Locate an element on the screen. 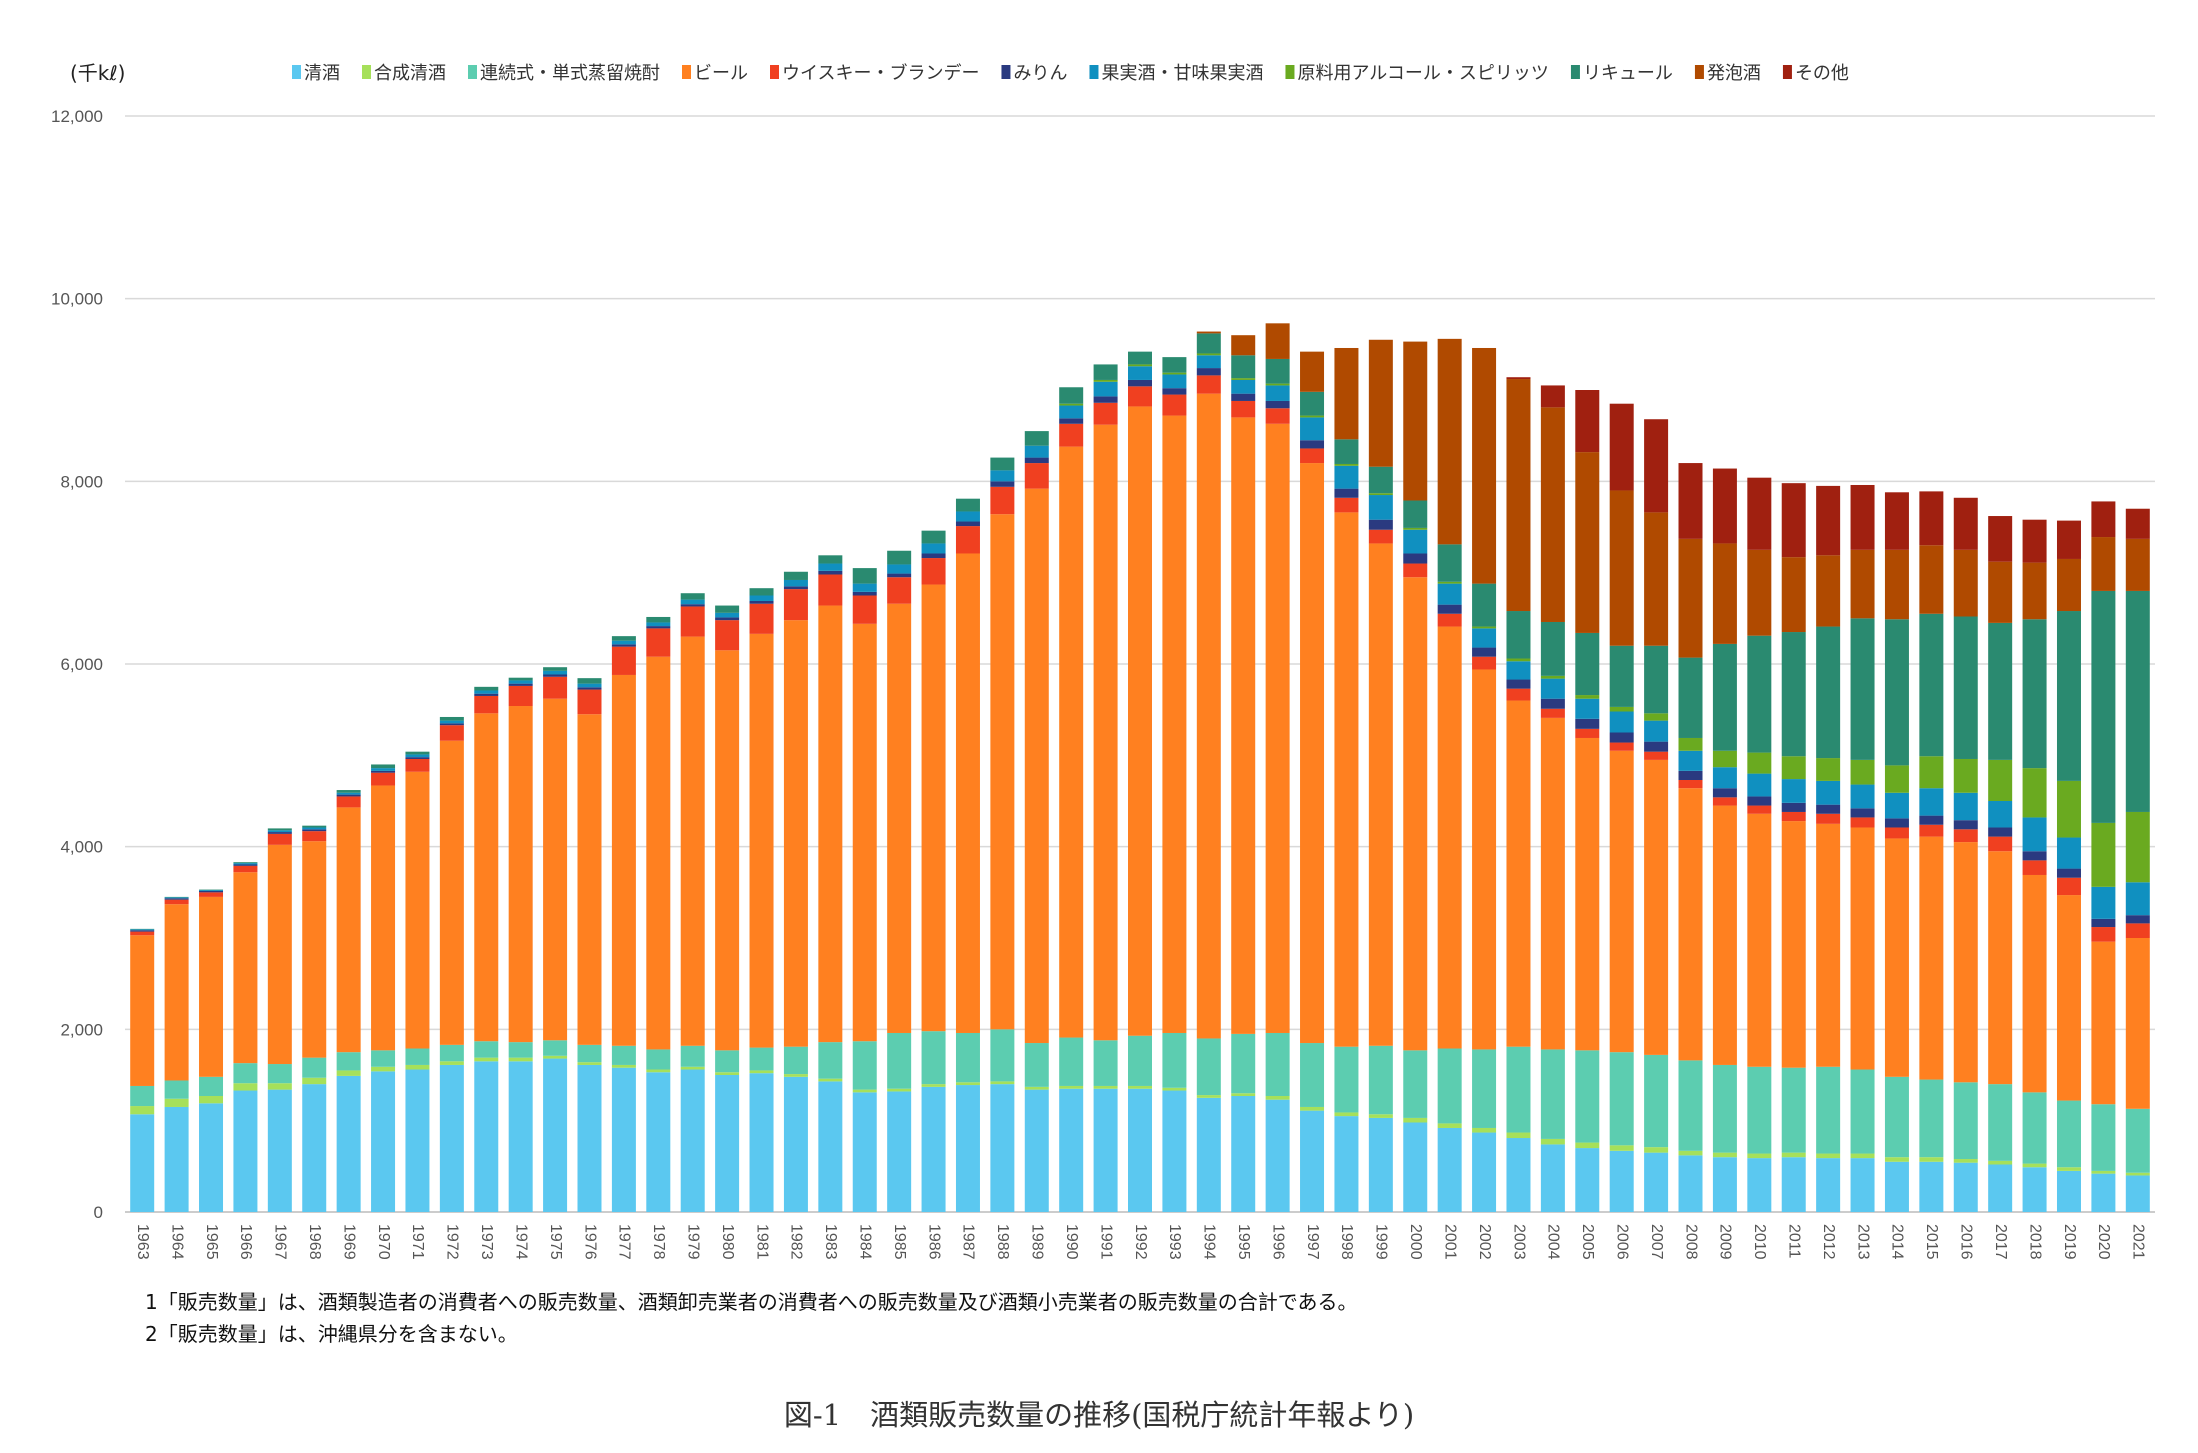 Image resolution: width=2198 pixels, height=1453 pixels. x-tick-label: 1979 is located at coordinates (692, 1242).